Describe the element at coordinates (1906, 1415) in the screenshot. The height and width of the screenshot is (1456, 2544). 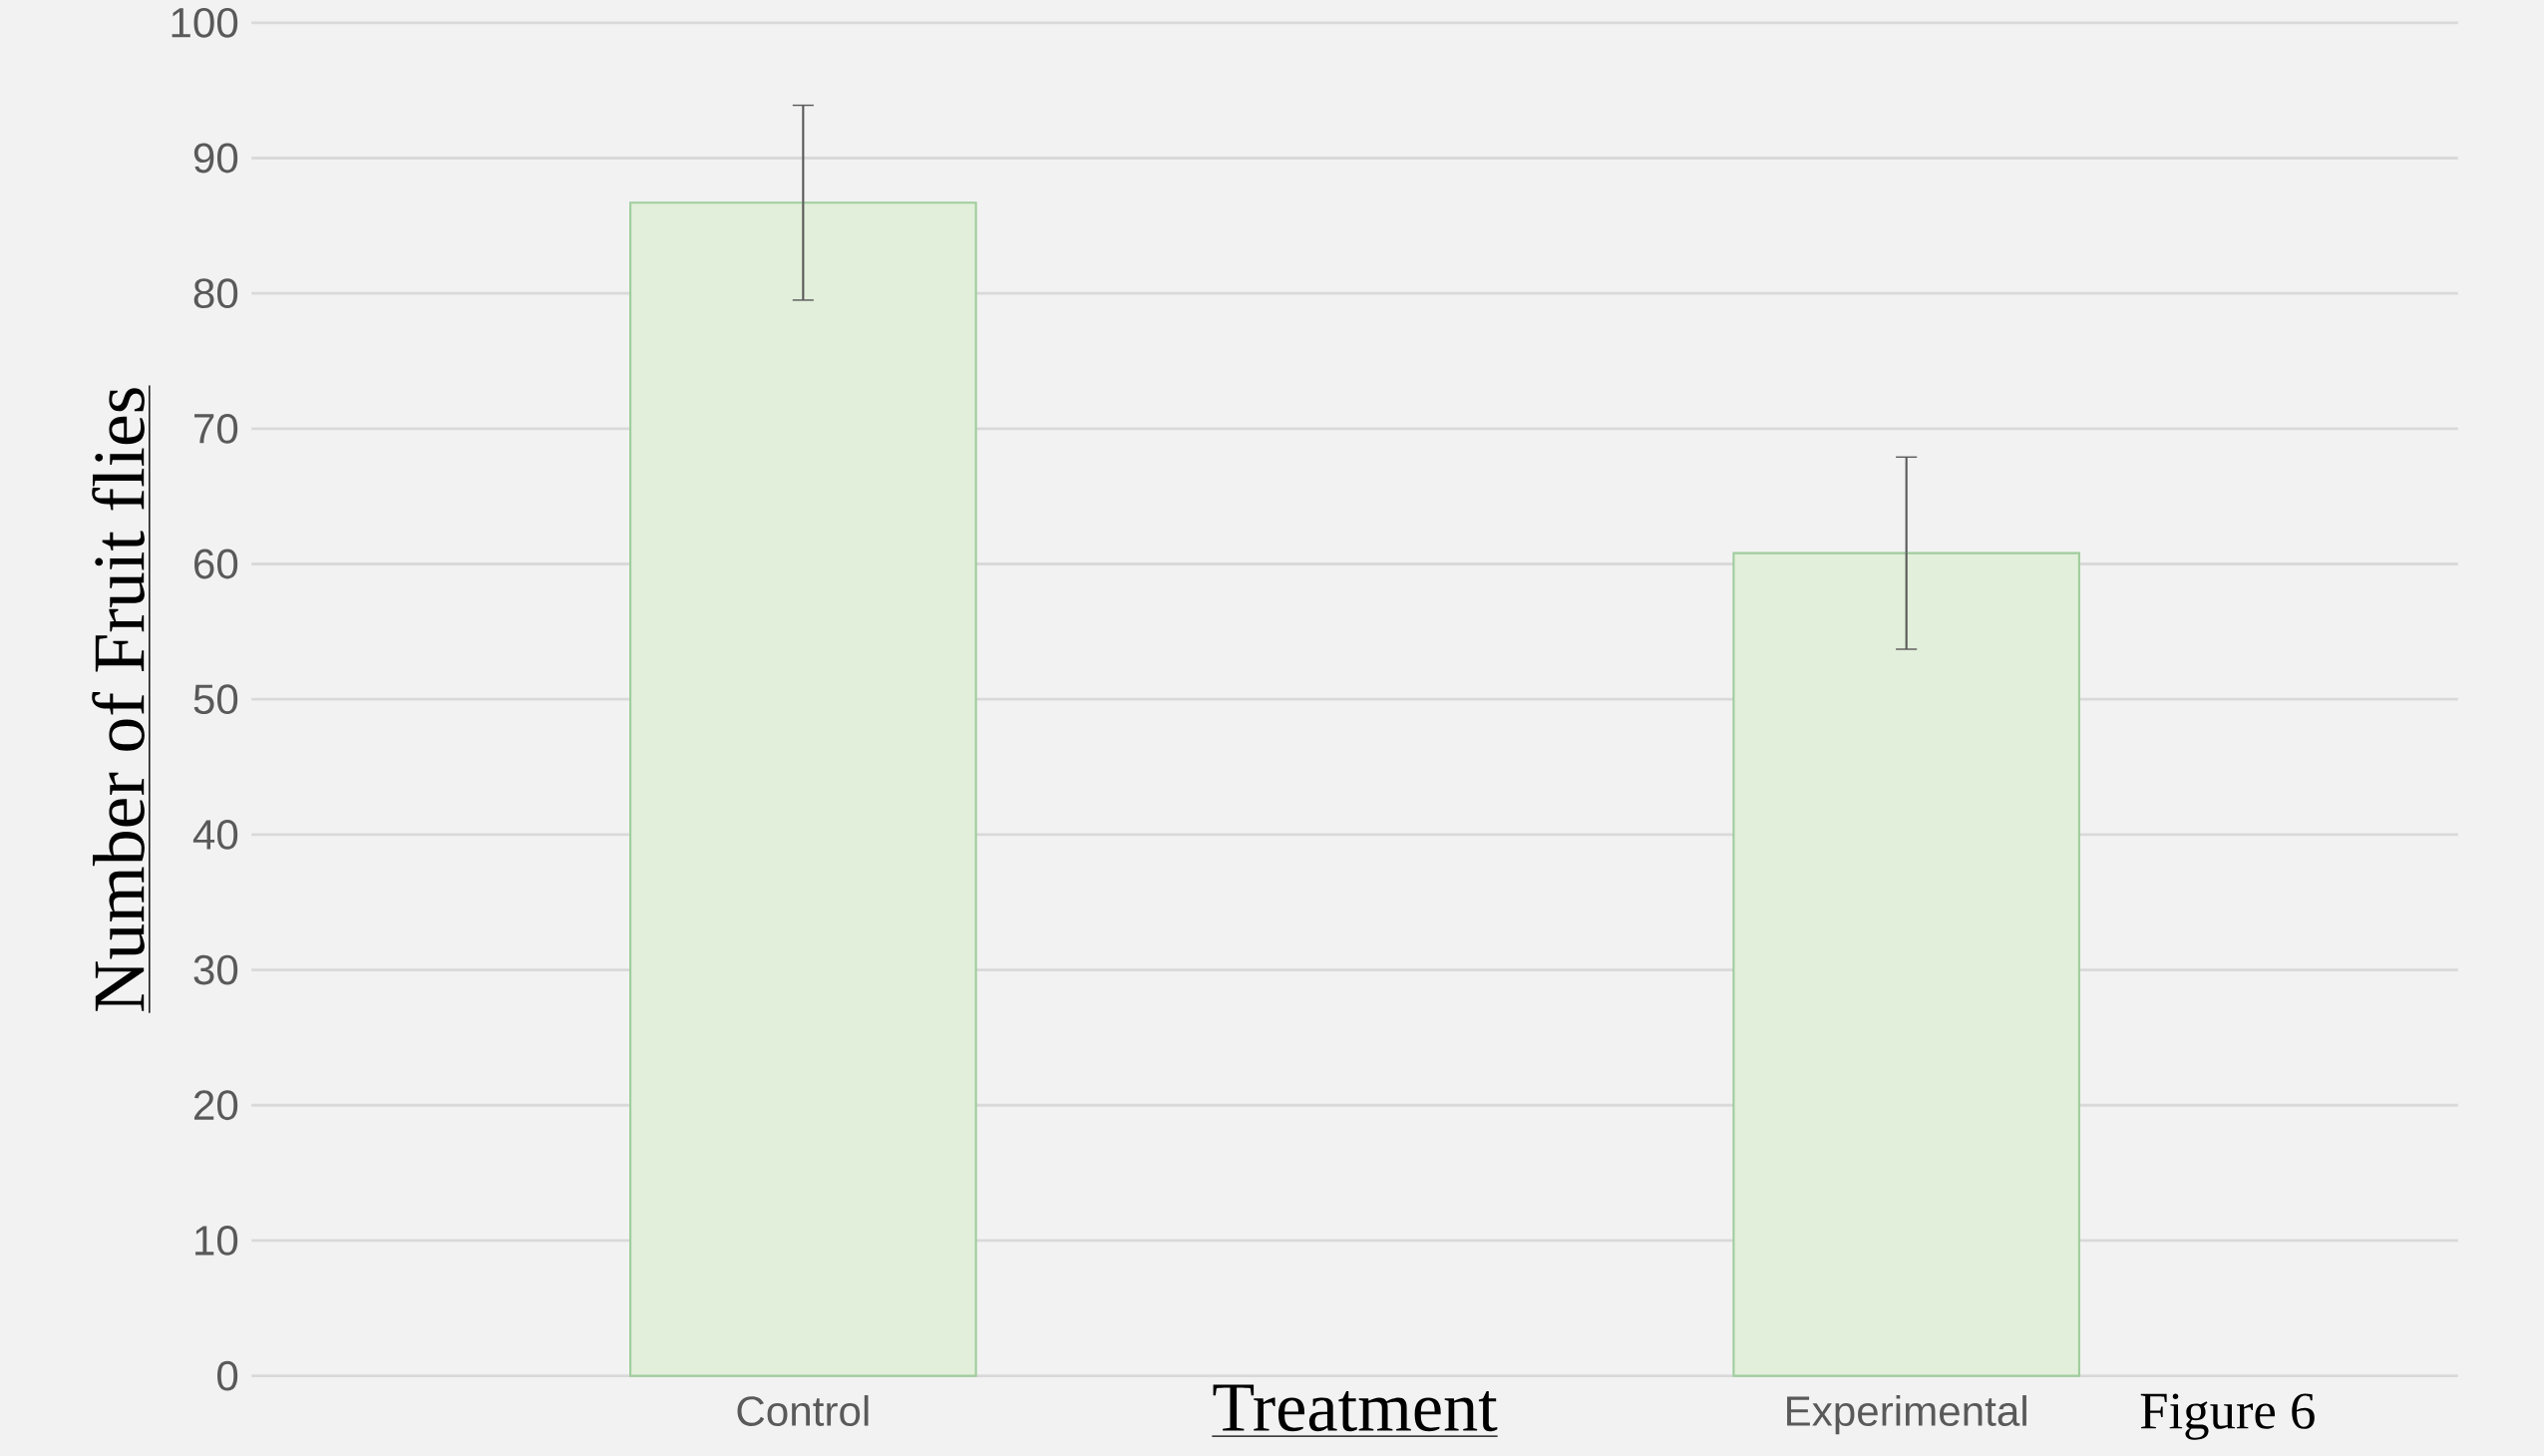
I see `x-tick-label: Experimental` at that location.